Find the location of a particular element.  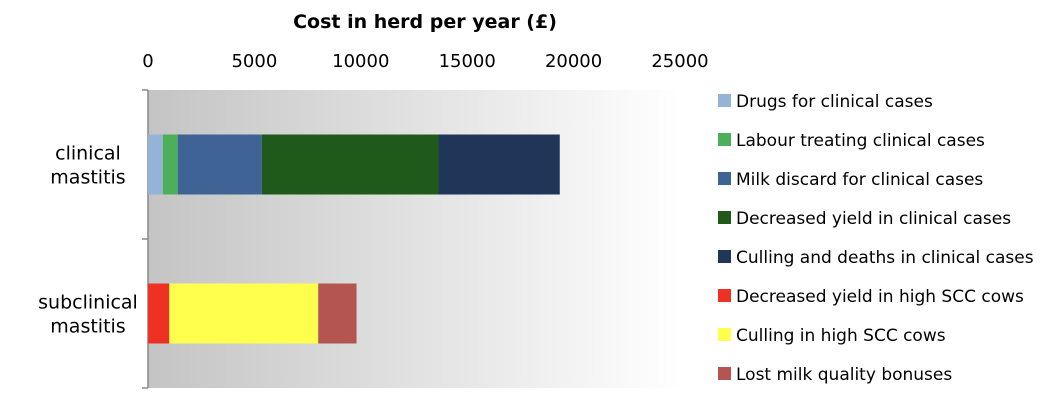

legend-label: Milk discard for clinical cases is located at coordinates (859, 180).